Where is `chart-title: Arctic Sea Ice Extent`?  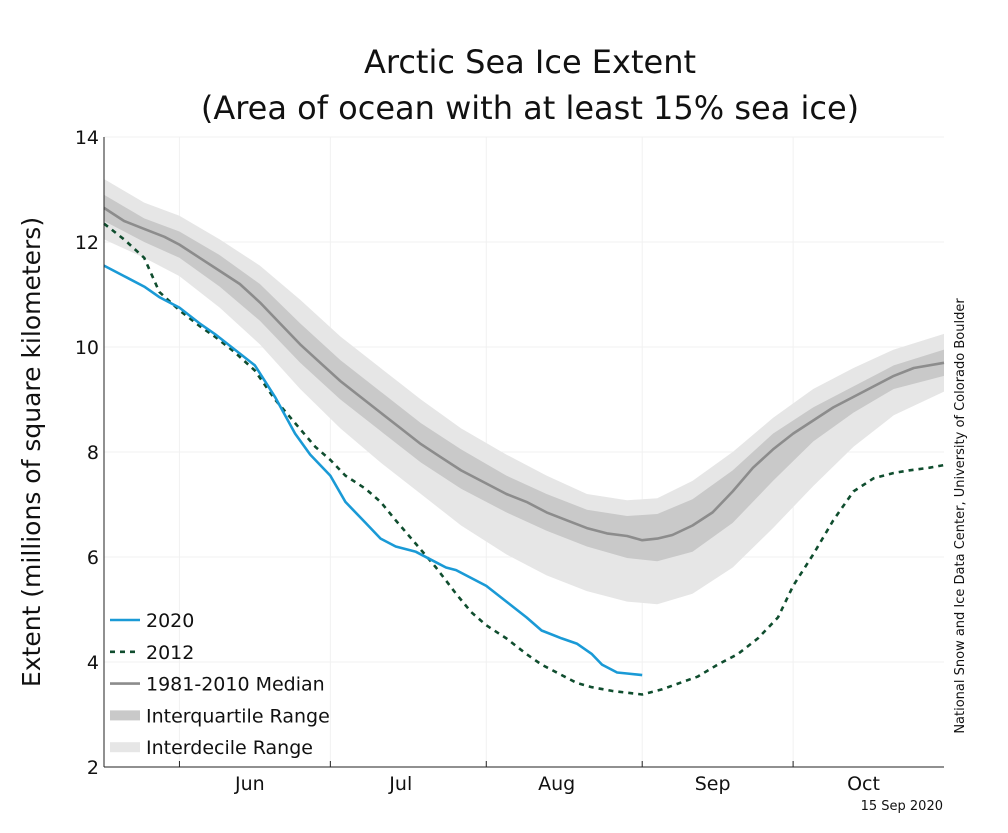
chart-title: Arctic Sea Ice Extent is located at coordinates (530, 62).